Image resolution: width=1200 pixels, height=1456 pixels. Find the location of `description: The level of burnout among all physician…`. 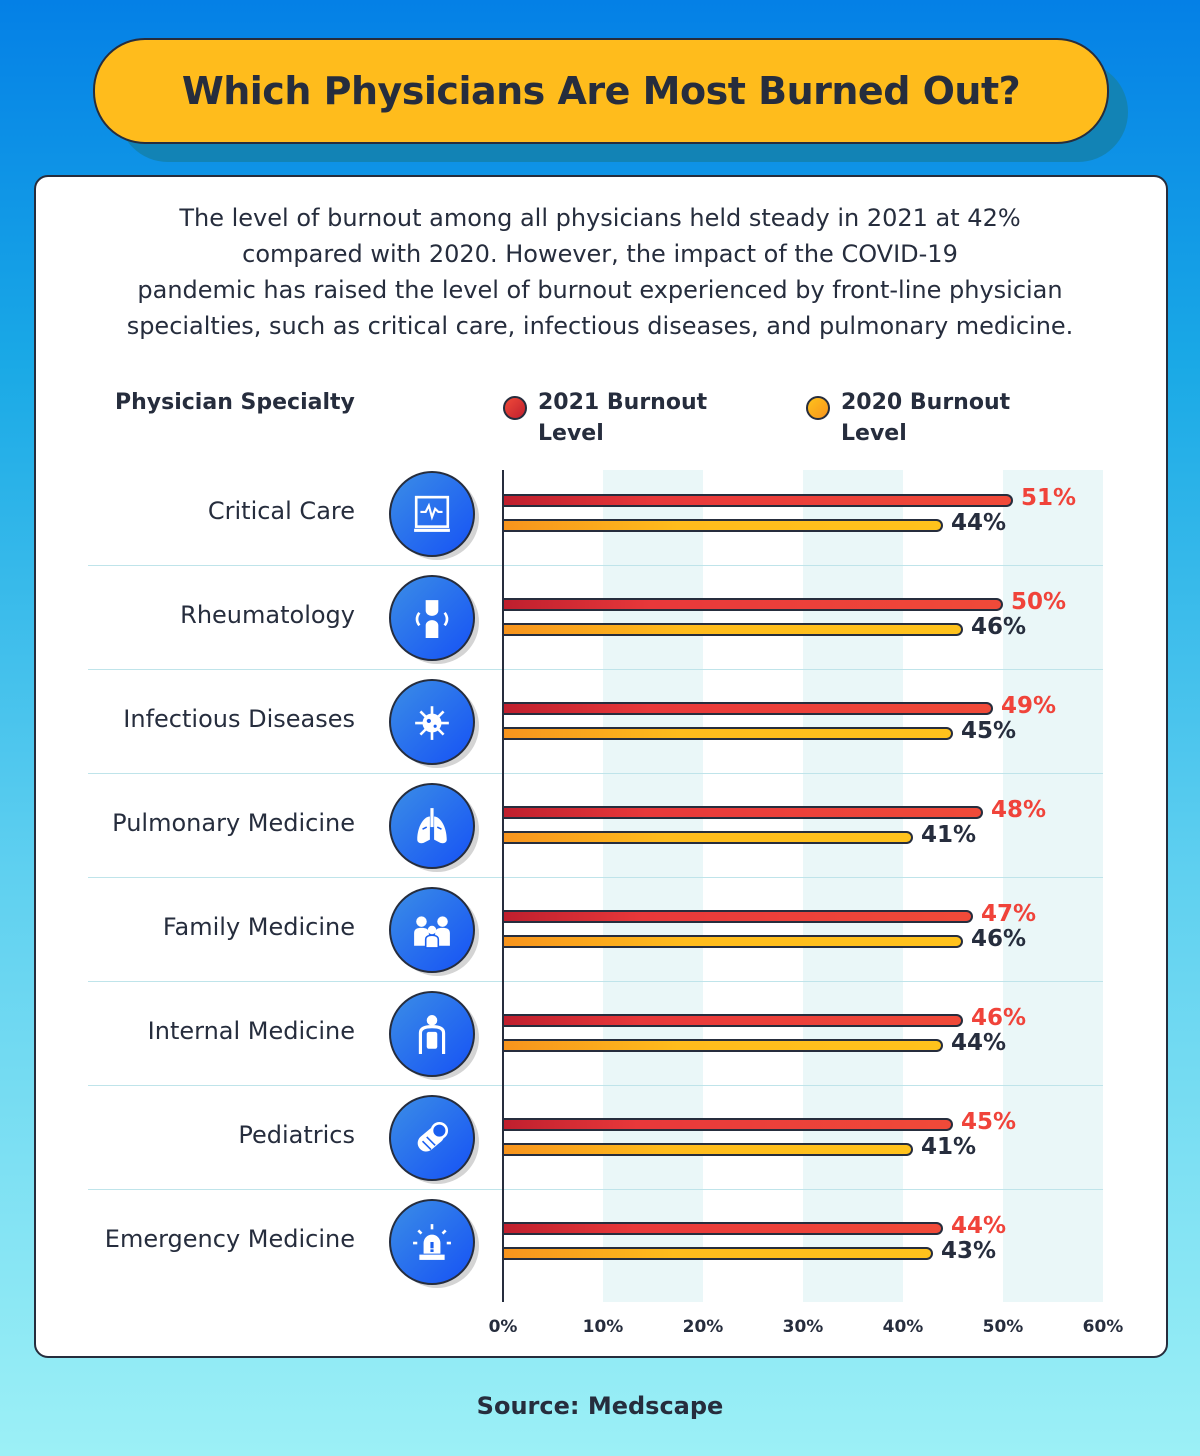

description: The level of burnout among all physician… is located at coordinates (600, 272).